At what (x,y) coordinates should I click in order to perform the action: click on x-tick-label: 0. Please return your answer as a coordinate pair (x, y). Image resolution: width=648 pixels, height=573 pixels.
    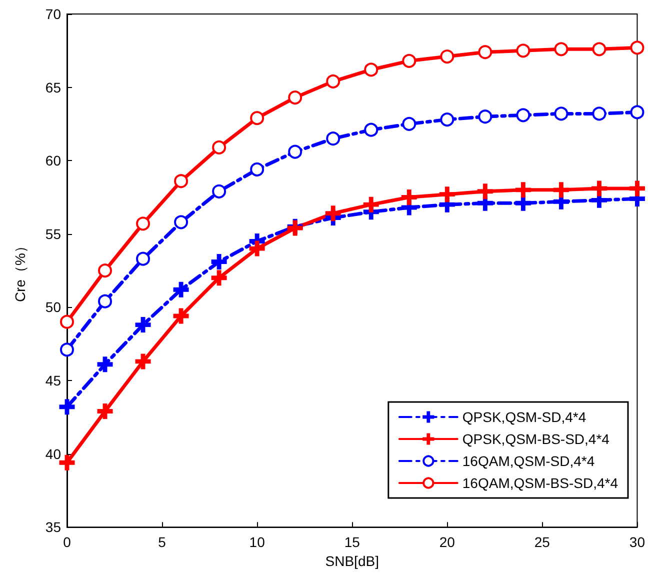
    Looking at the image, I should click on (67, 542).